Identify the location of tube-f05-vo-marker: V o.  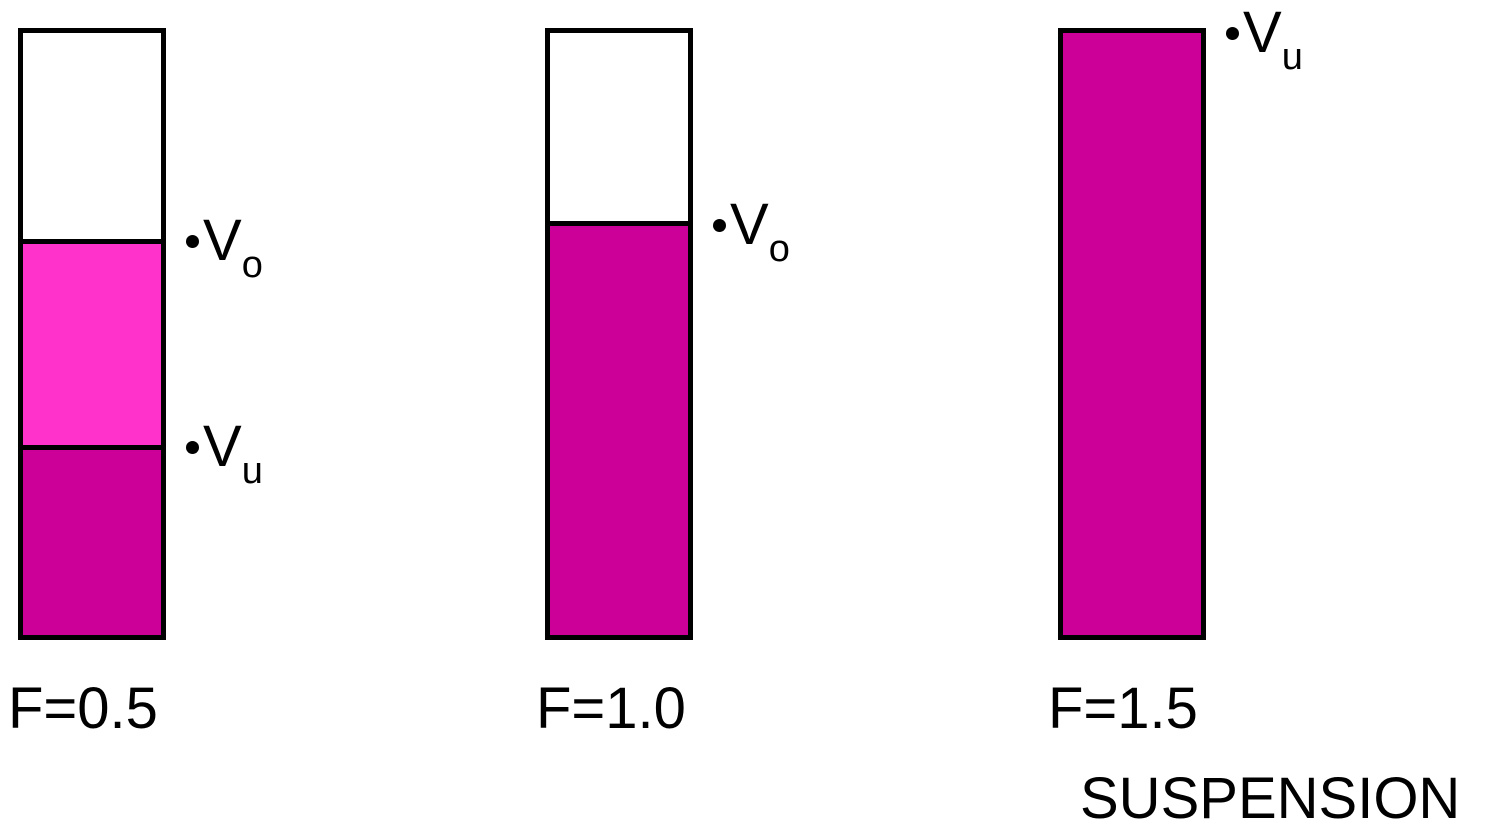
(224, 246).